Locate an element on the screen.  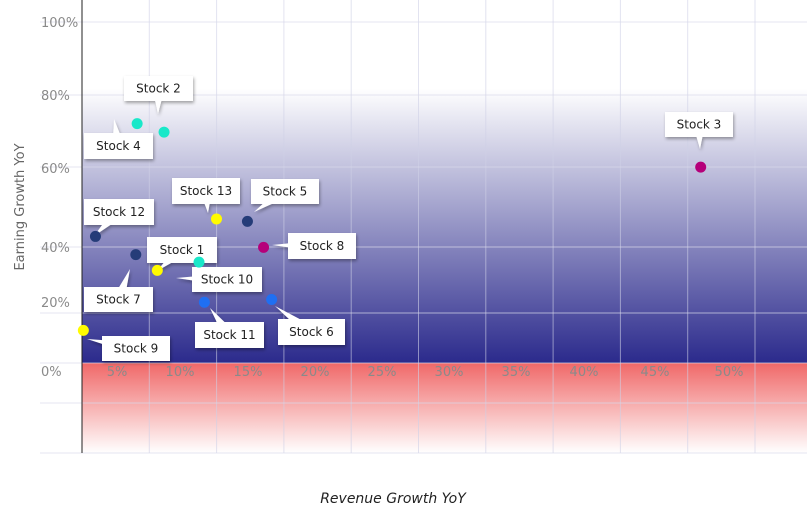
callout: Stock 11 is located at coordinates (229, 328).